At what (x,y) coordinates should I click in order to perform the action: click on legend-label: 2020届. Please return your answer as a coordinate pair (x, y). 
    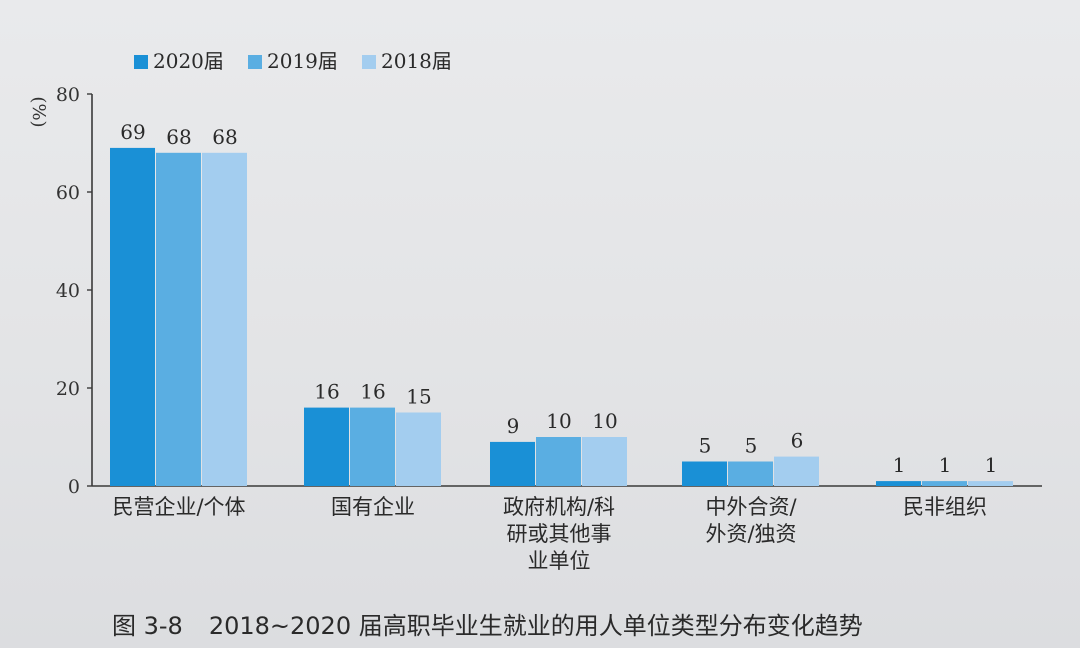
    Looking at the image, I should click on (188, 61).